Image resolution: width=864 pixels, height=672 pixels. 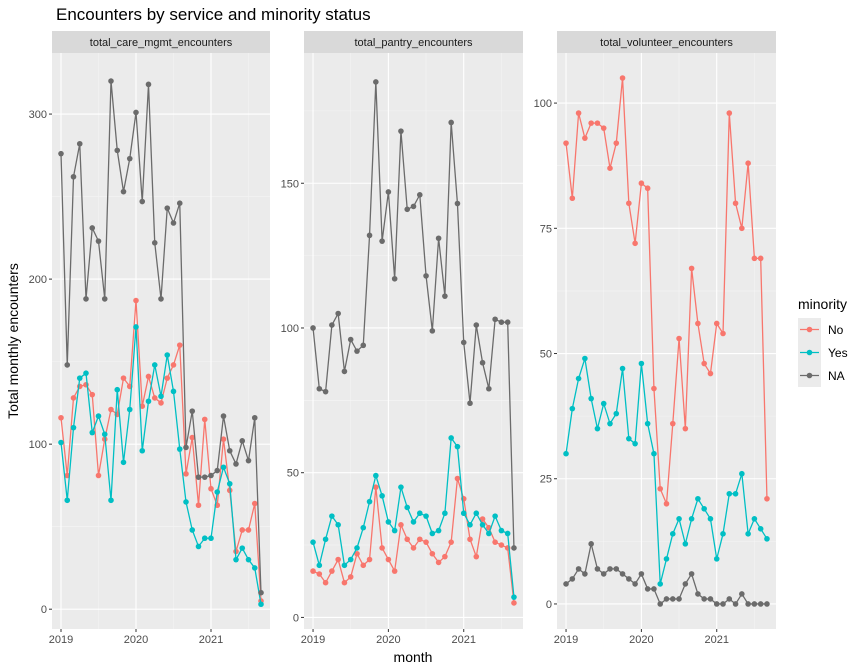 What do you see at coordinates (823, 341) in the screenshot?
I see `legend: minority No Yes NA` at bounding box center [823, 341].